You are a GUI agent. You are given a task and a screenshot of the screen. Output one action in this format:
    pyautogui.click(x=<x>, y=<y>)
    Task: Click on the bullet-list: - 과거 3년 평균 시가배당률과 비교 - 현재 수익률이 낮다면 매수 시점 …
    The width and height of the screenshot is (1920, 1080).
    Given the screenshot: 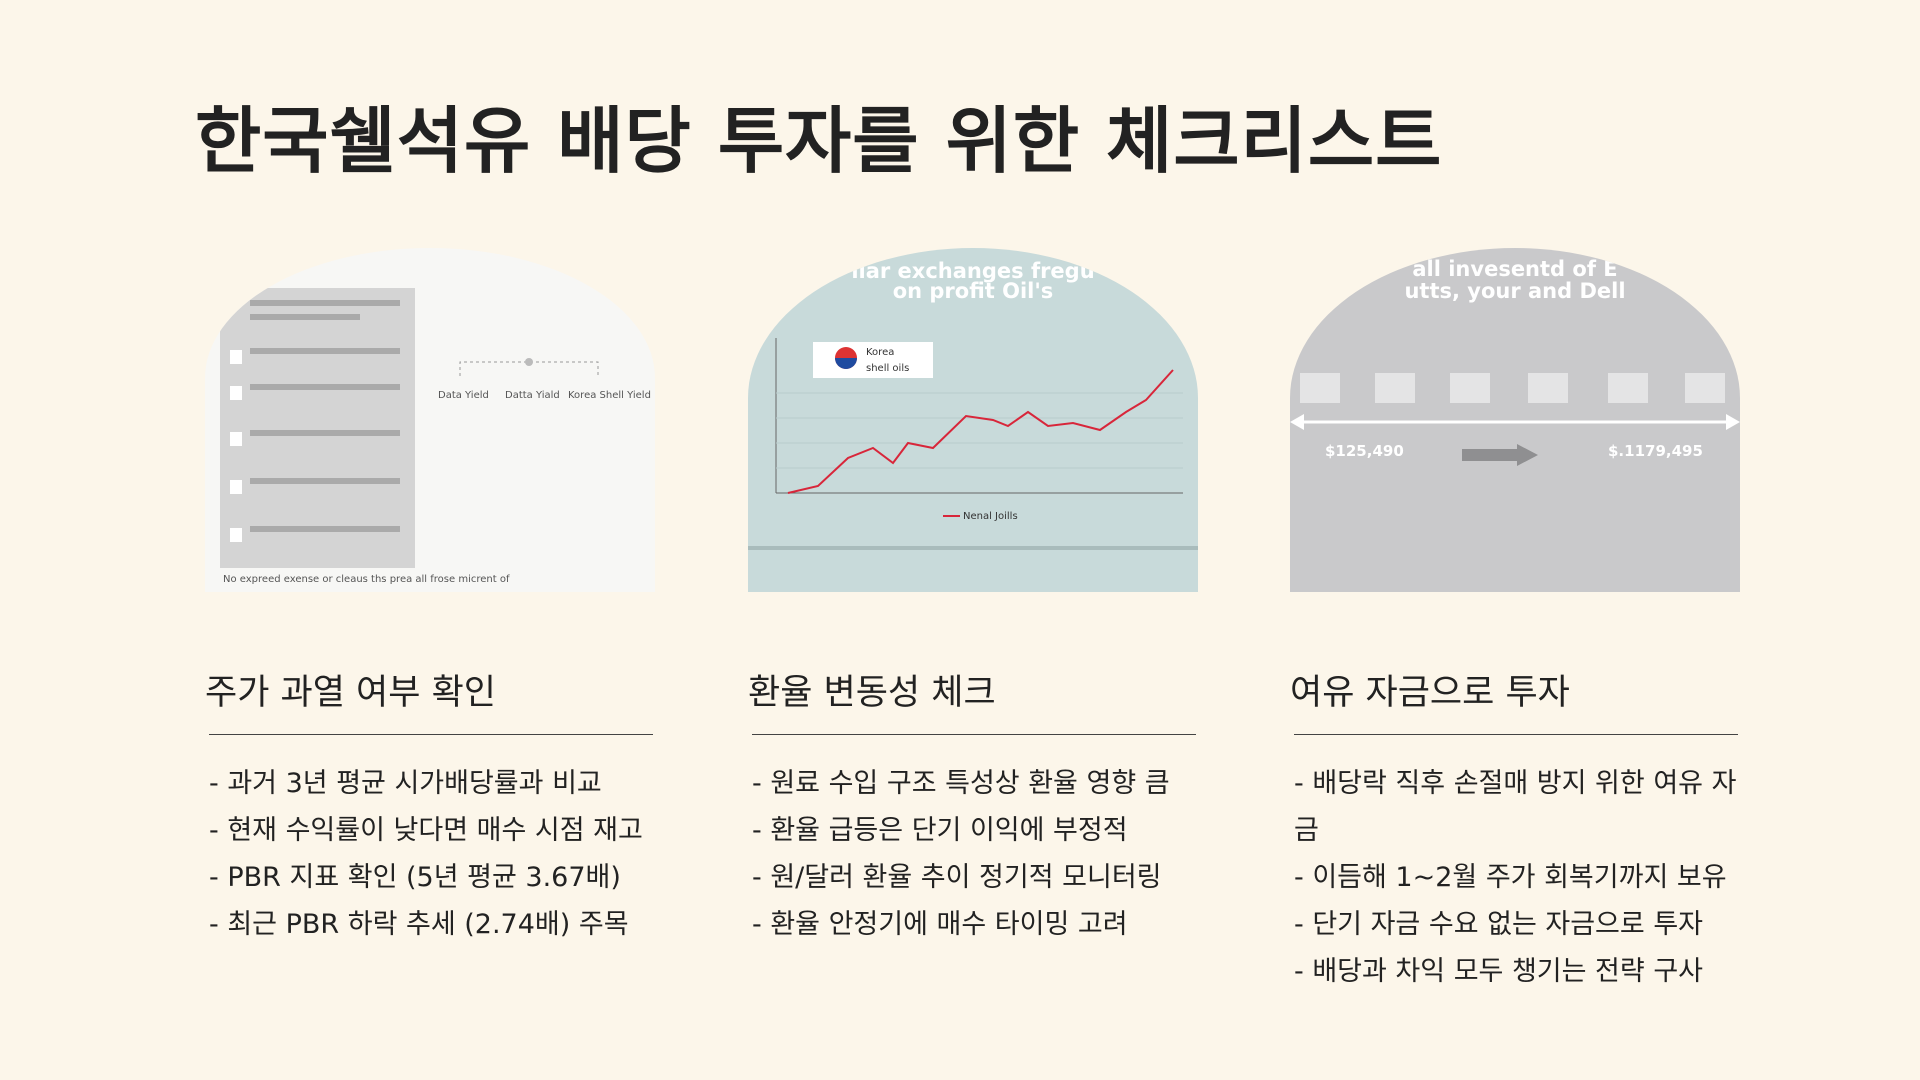 What is the action you would take?
    pyautogui.click(x=434, y=854)
    